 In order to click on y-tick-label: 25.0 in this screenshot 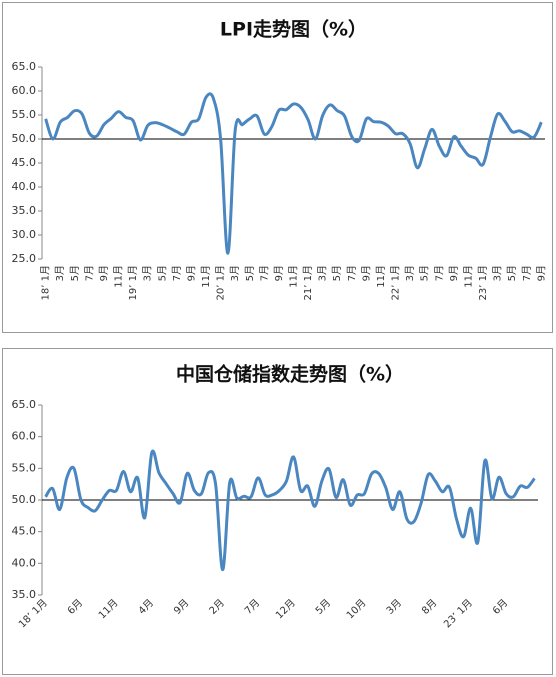, I will do `click(24, 258)`.